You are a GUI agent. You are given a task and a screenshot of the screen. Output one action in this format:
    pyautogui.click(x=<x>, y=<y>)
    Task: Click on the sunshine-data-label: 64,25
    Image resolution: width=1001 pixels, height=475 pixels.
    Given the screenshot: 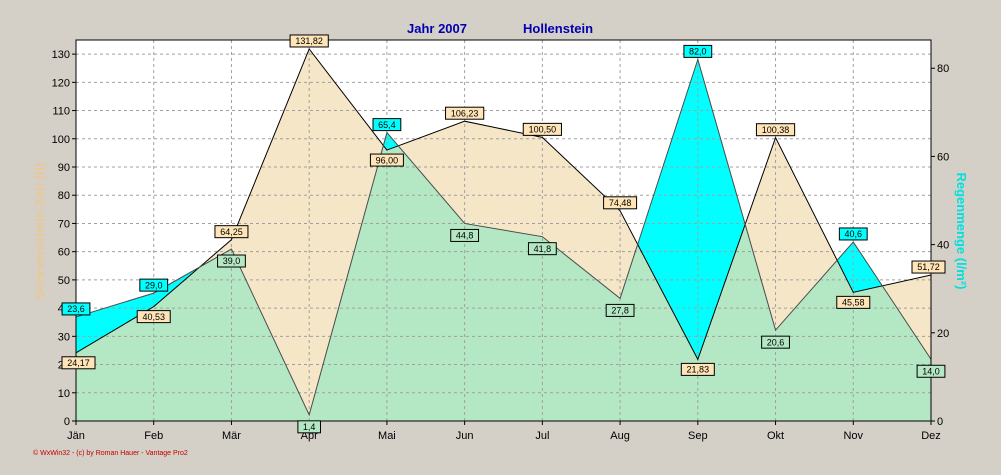 What is the action you would take?
    pyautogui.click(x=231, y=232)
    